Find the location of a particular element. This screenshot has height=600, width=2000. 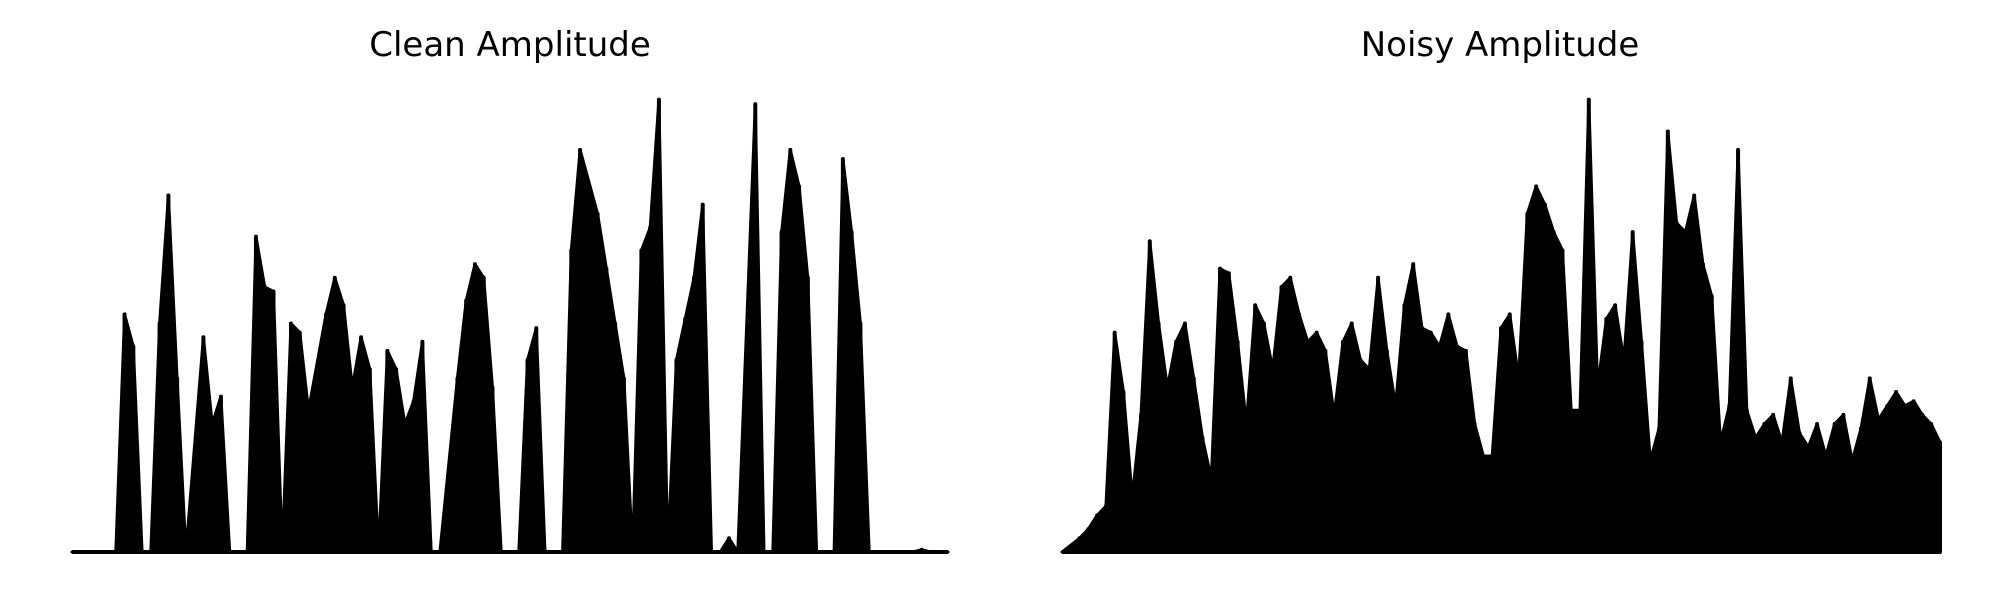

chart-title: Noisy Amplitude is located at coordinates (1500, 45).